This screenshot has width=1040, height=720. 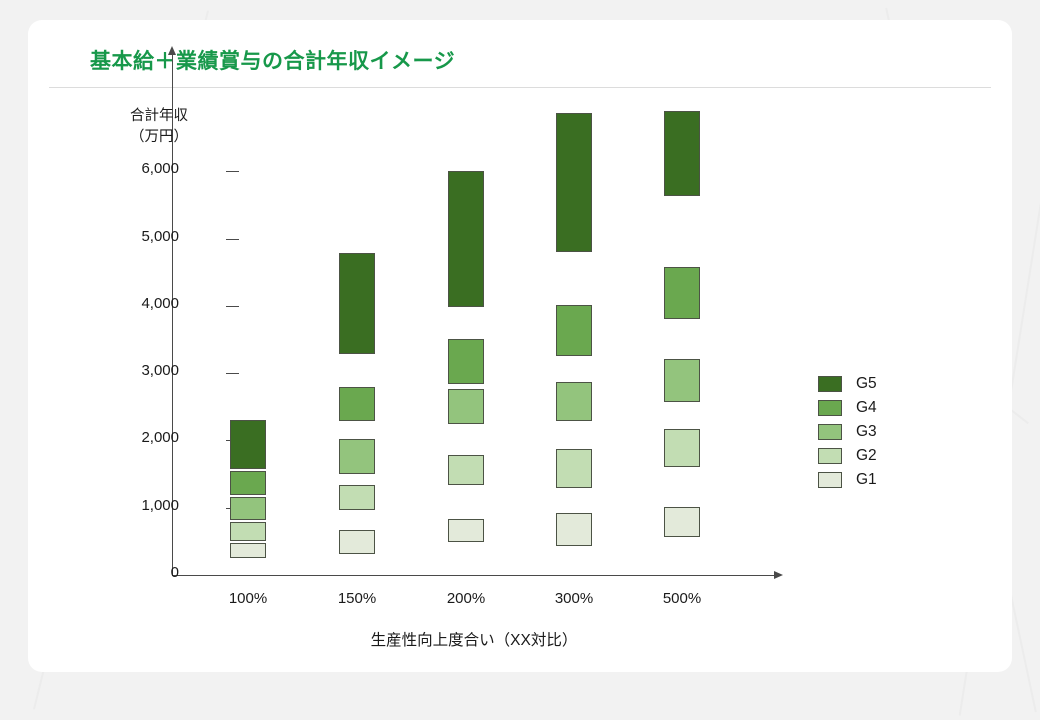 I want to click on legend-item-g3: G3, so click(x=847, y=432).